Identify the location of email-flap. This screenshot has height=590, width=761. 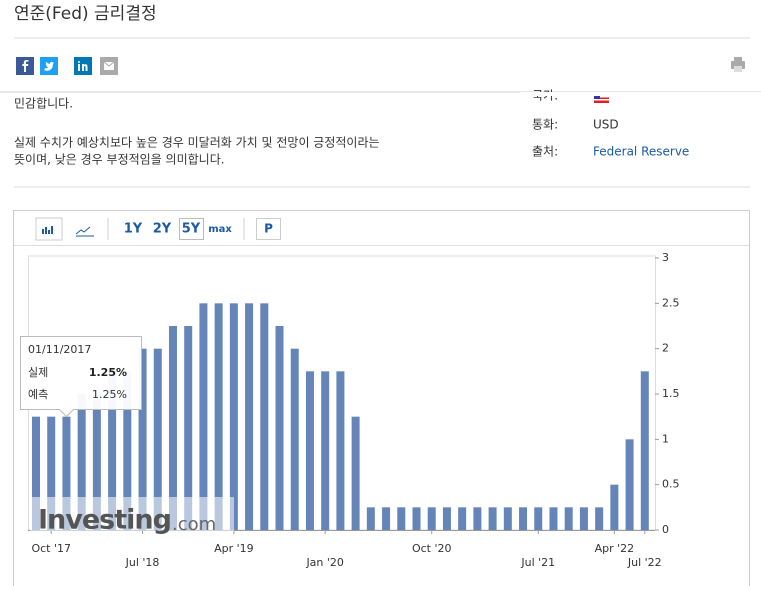
(109, 64).